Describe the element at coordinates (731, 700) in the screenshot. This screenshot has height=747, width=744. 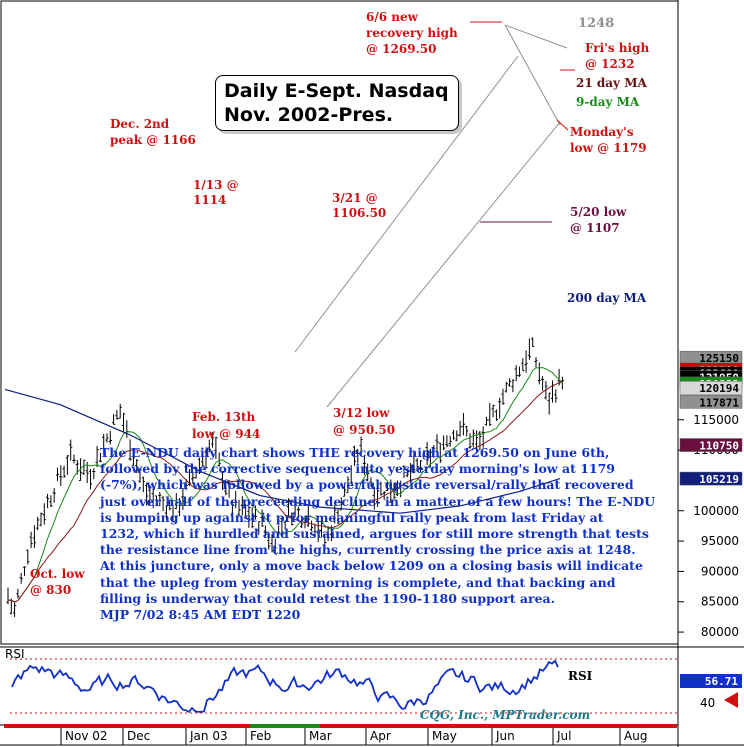
I see `scroll-arrow-icon` at that location.